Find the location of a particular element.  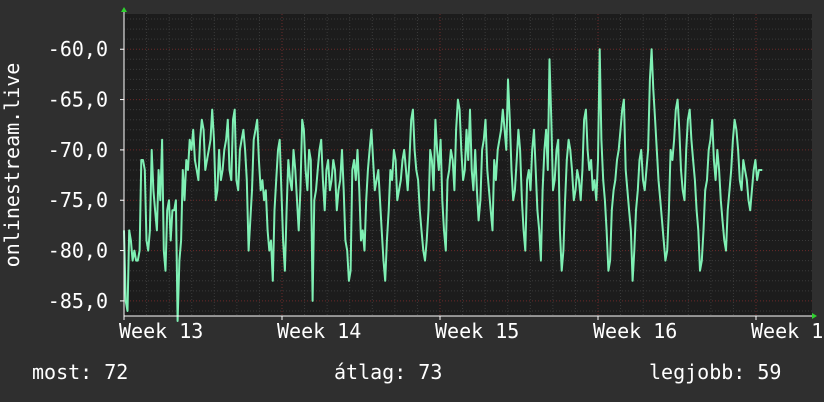

y-tick-label: -80,0 is located at coordinates (78, 251).